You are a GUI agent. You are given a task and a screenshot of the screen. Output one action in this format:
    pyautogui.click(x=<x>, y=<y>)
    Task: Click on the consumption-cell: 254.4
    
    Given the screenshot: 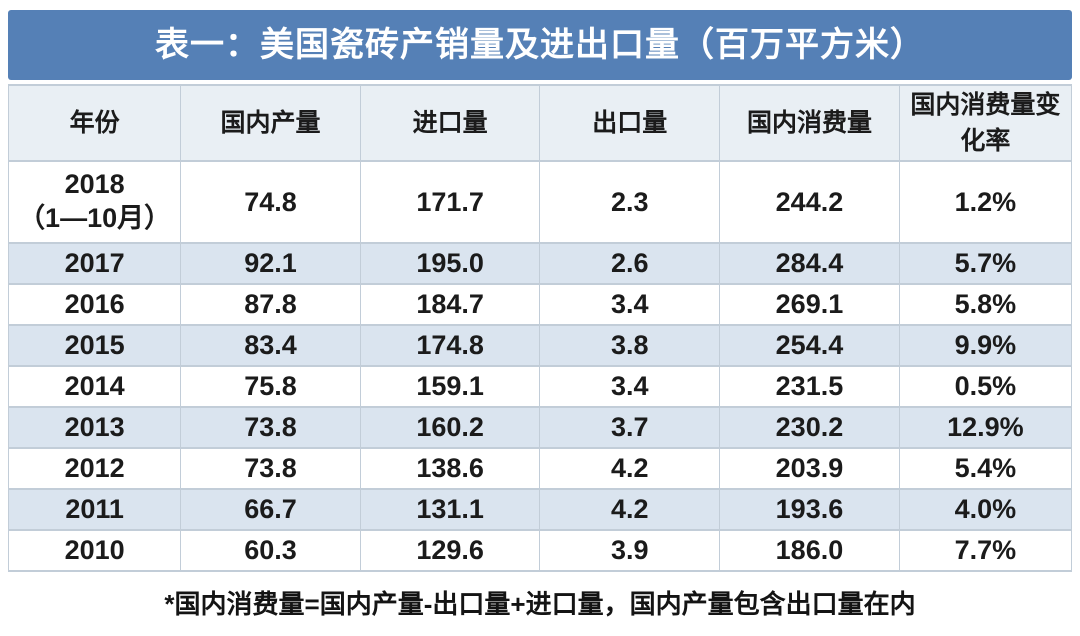 What is the action you would take?
    pyautogui.click(x=809, y=345)
    